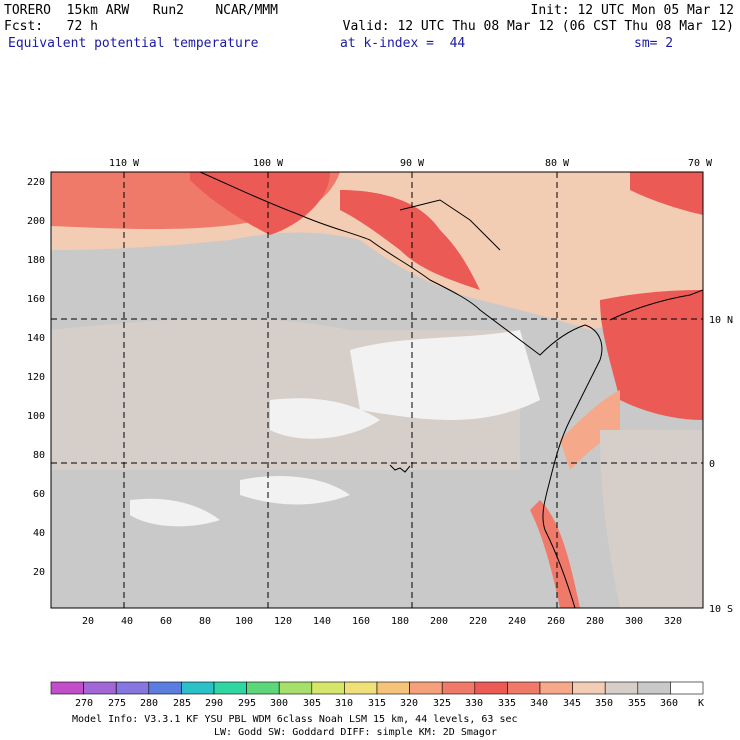 This screenshot has height=740, width=740. What do you see at coordinates (572, 703) in the screenshot?
I see `colorbar-label: 345` at bounding box center [572, 703].